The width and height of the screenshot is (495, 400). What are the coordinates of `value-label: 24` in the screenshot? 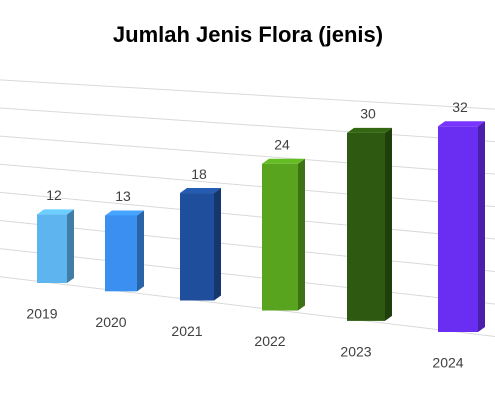 It's located at (282, 144).